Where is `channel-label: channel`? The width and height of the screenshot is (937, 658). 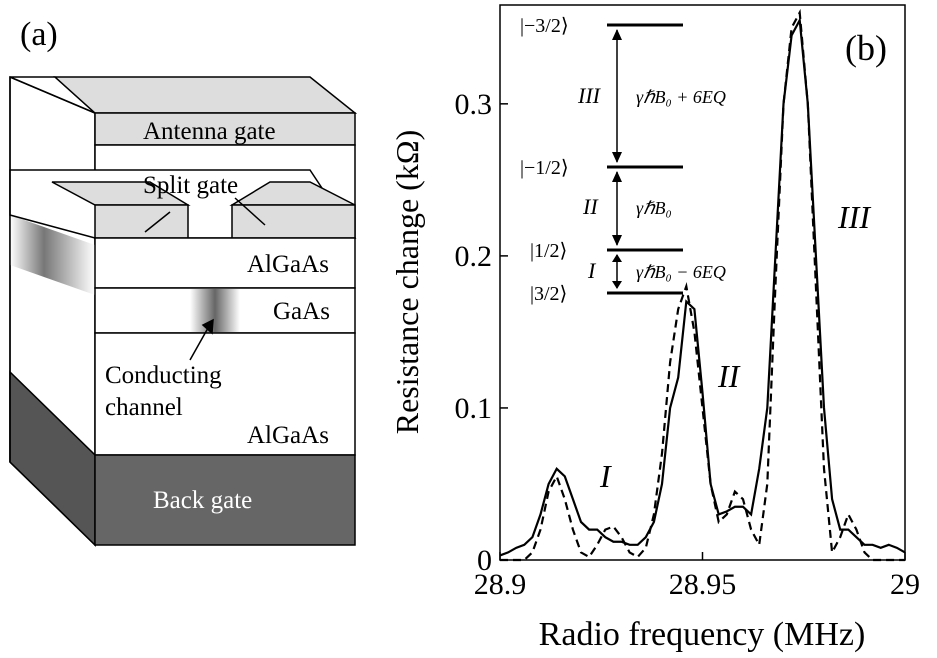
channel-label: channel is located at coordinates (144, 407).